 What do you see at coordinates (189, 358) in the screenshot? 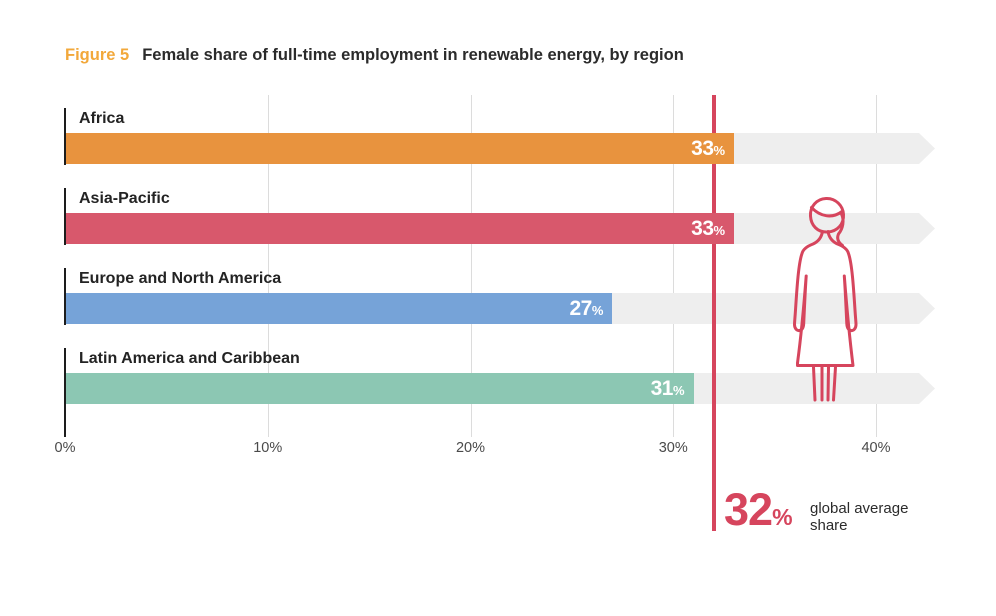
I see `category-label: Latin America and Caribbean` at bounding box center [189, 358].